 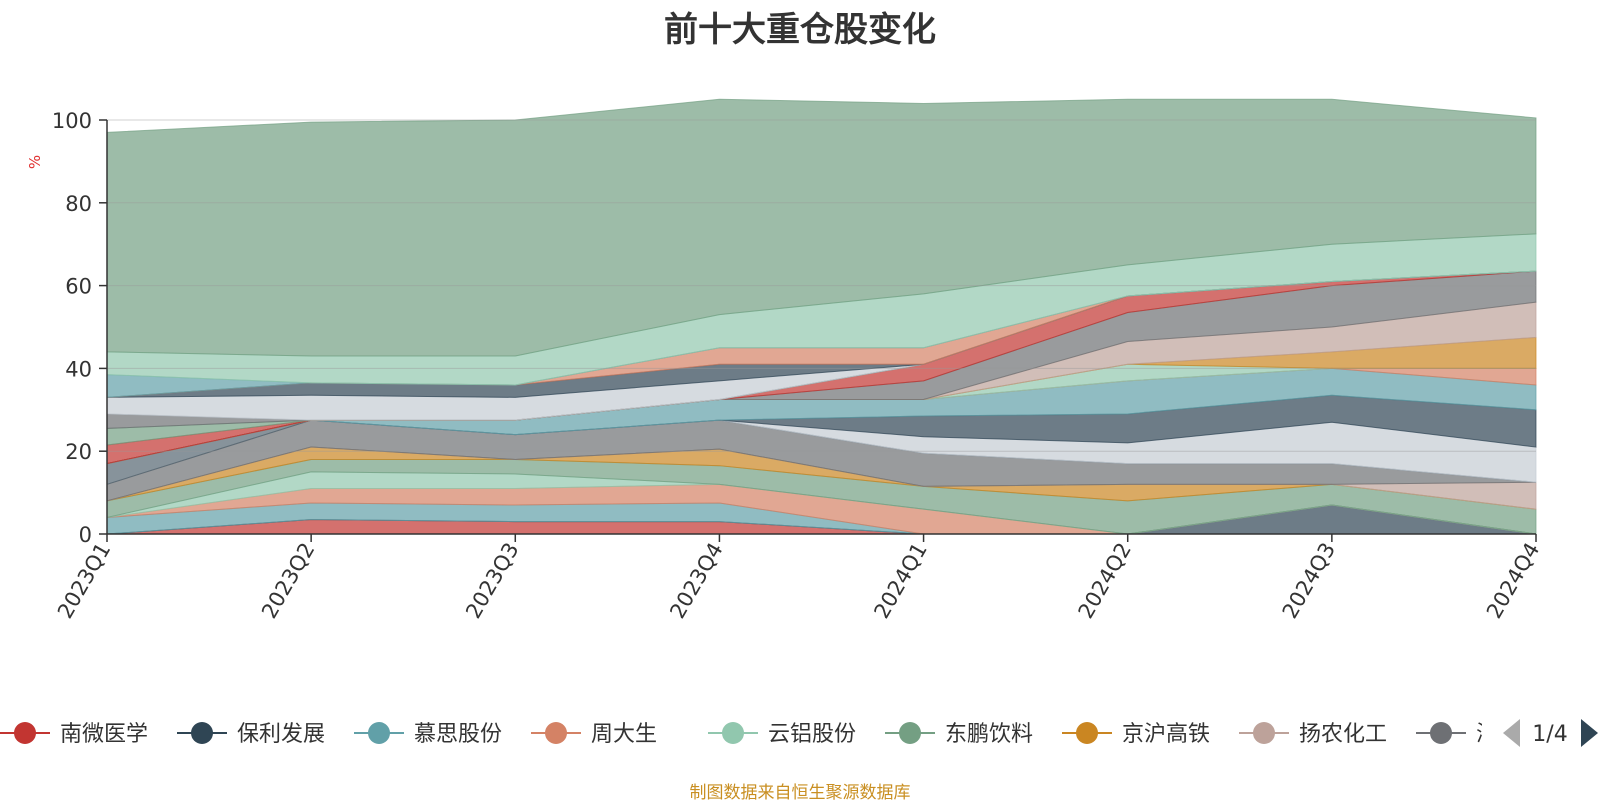 I want to click on x-tick-label: 2023Q3, so click(x=492, y=581).